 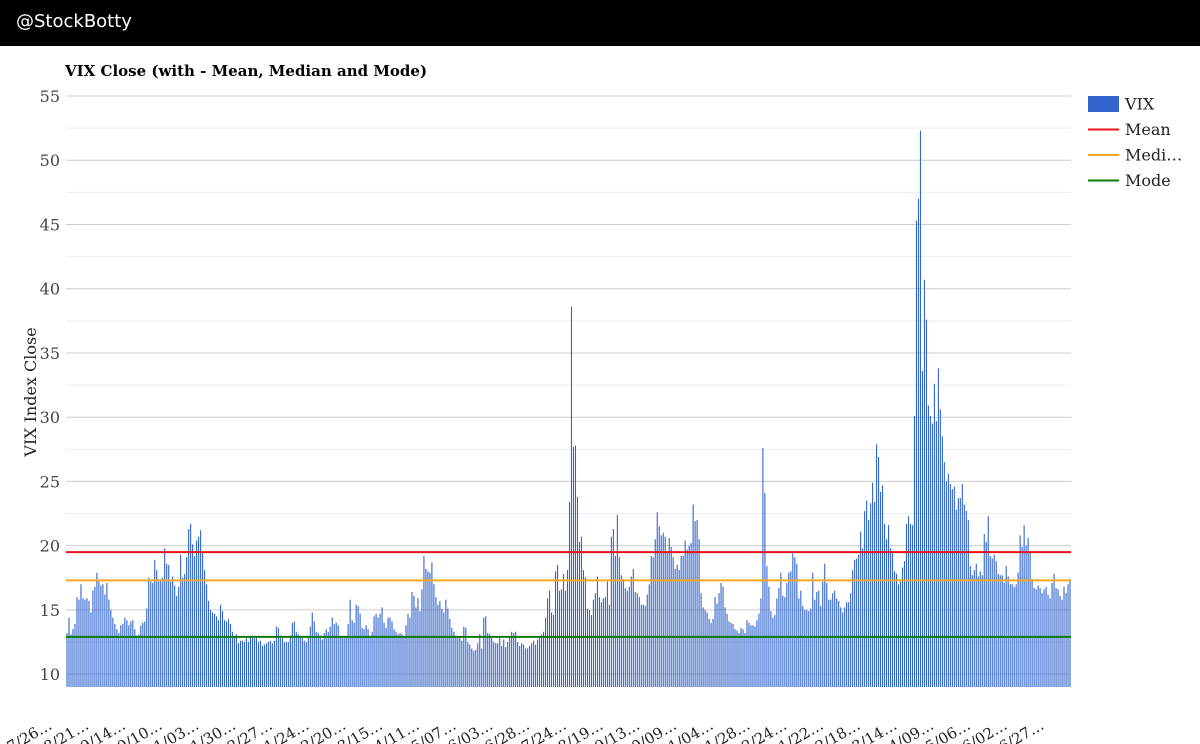 I want to click on y-tick-label: 30, so click(x=50, y=417).